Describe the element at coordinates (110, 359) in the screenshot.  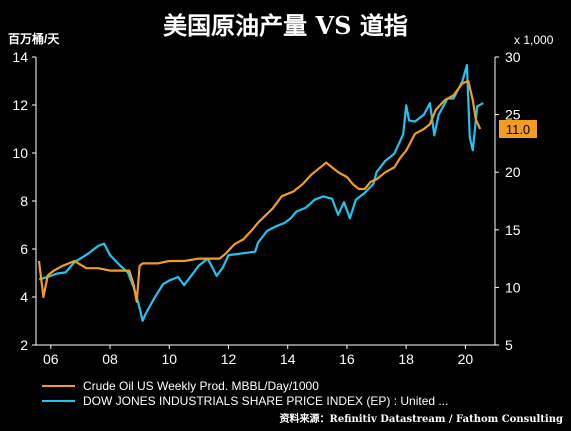
I see `x-axis-tick-label: 08` at that location.